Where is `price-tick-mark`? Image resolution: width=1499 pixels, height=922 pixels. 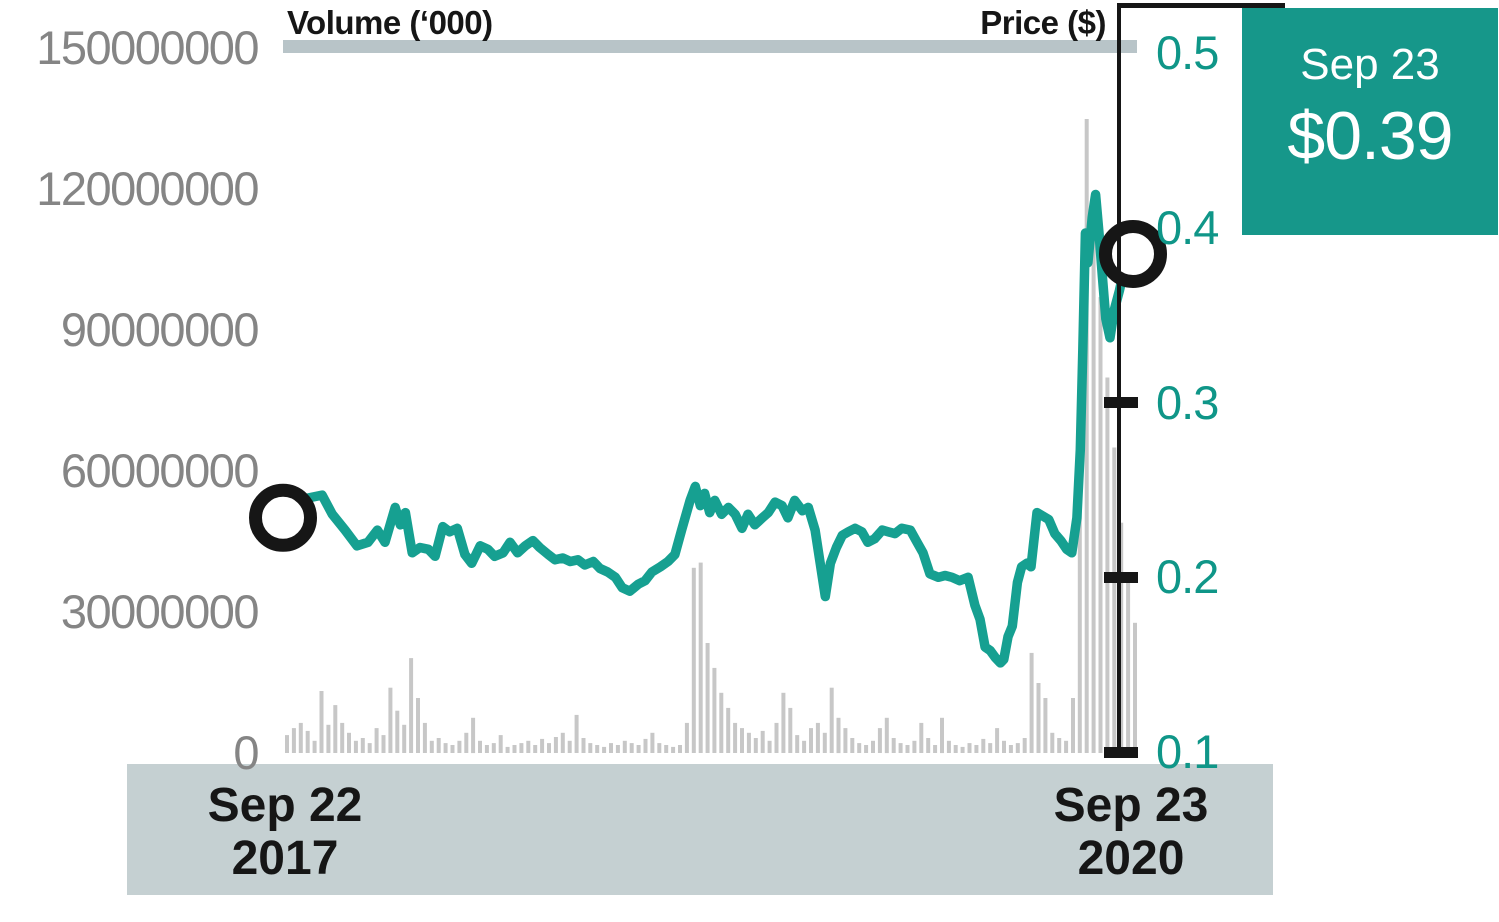
price-tick-mark is located at coordinates (1121, 752).